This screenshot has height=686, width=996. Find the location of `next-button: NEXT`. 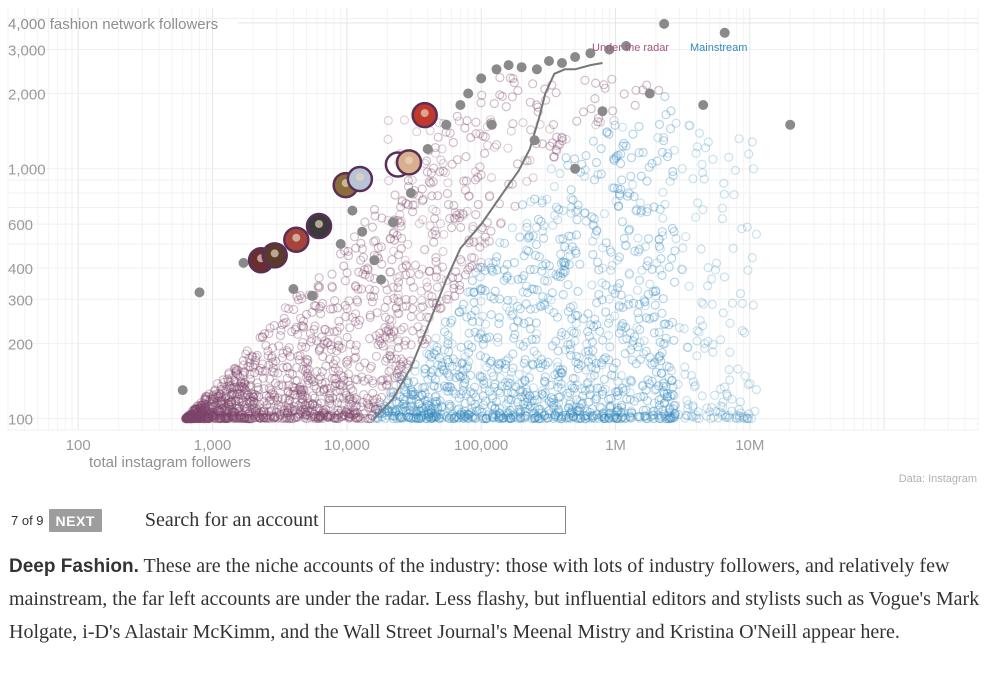

next-button: NEXT is located at coordinates (75, 520).